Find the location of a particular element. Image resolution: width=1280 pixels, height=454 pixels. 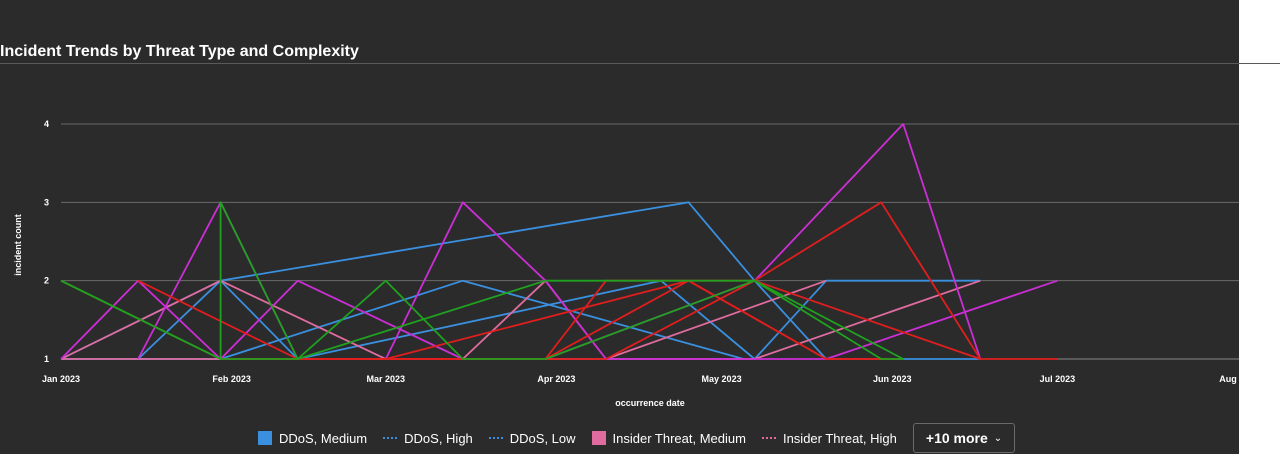

legend-item: DDoS, Medium is located at coordinates (312, 438).